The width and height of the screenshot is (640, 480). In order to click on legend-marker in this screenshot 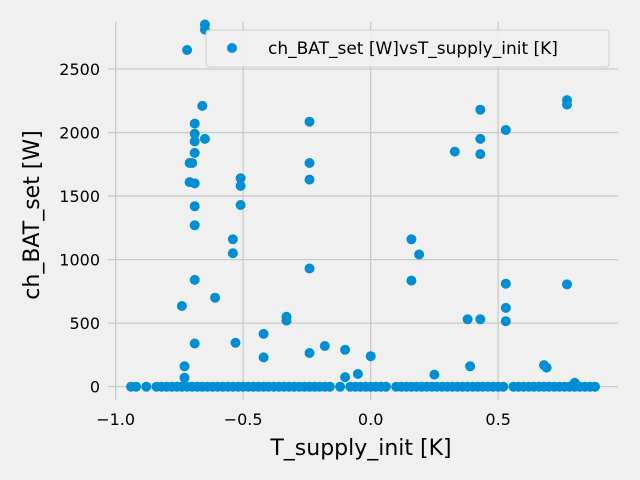, I will do `click(232, 48)`.